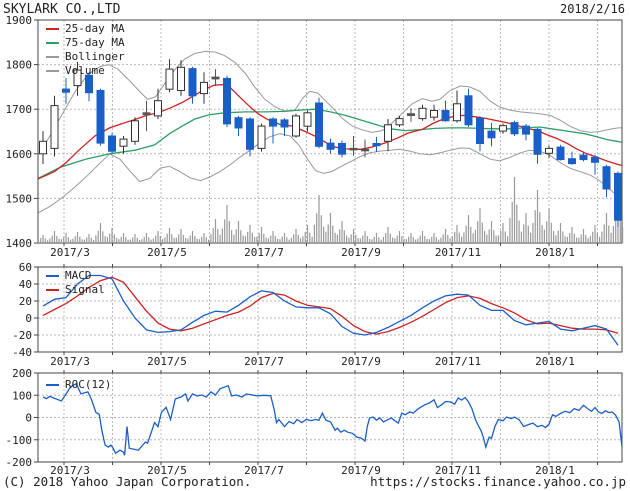 The image size is (630, 491). I want to click on legend-label: 75-day MA, so click(95, 42).